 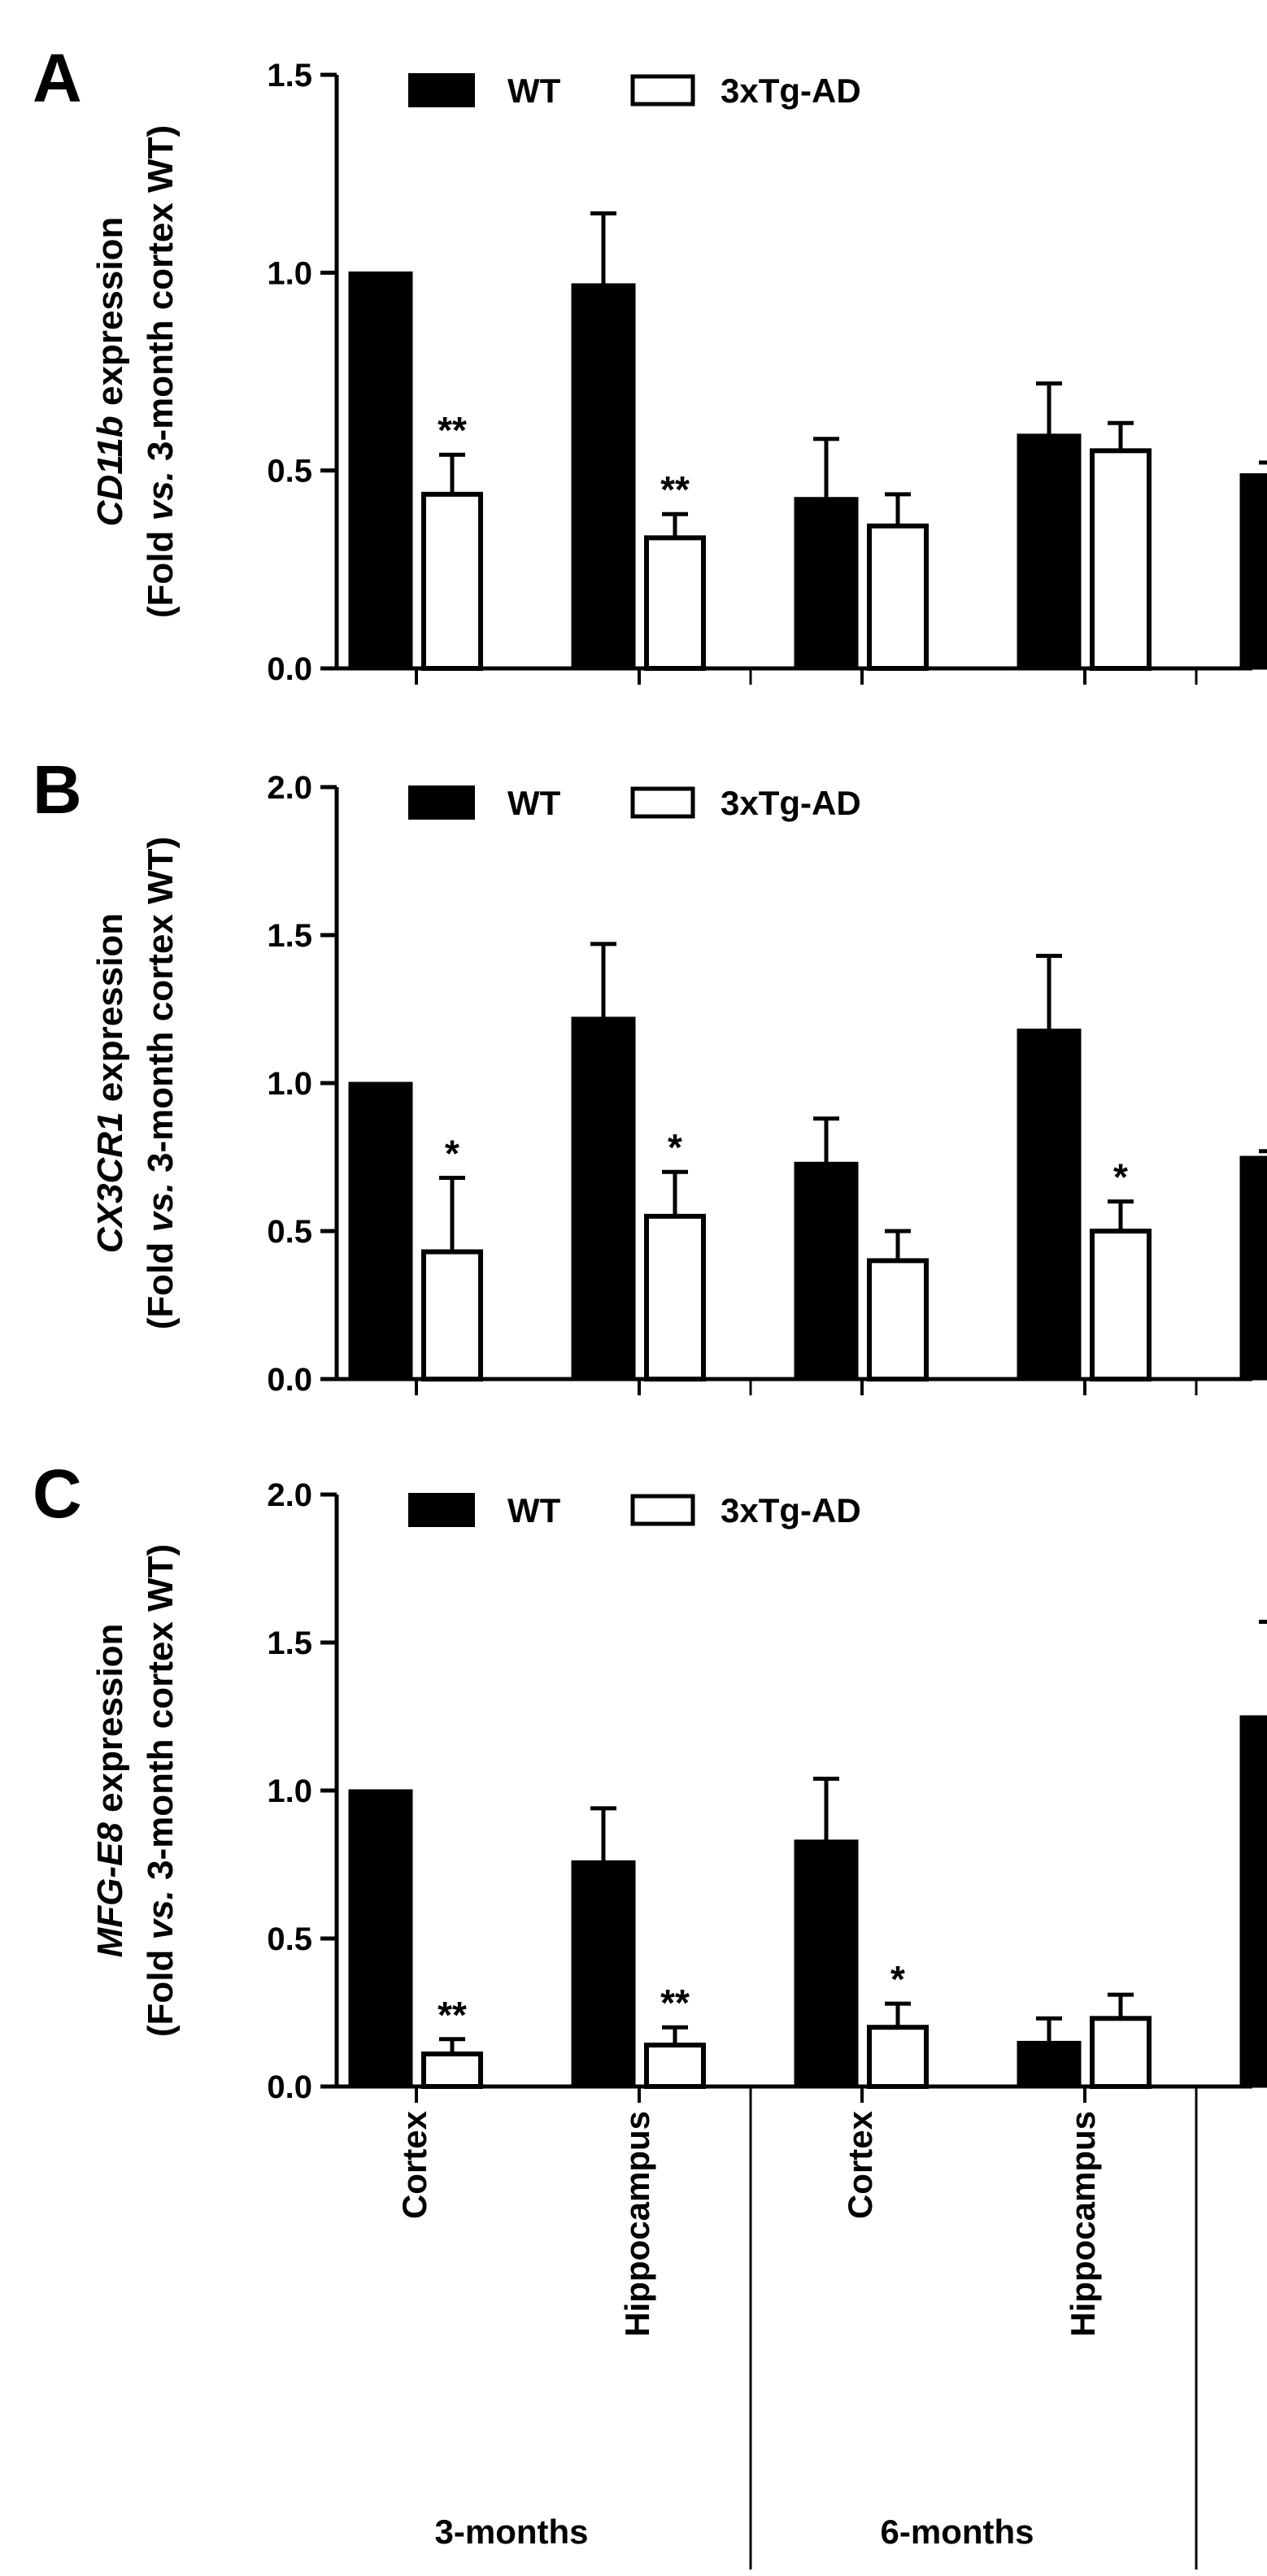 I want to click on y-axis-label-line1: CX3CR1 expression, so click(x=110, y=1083).